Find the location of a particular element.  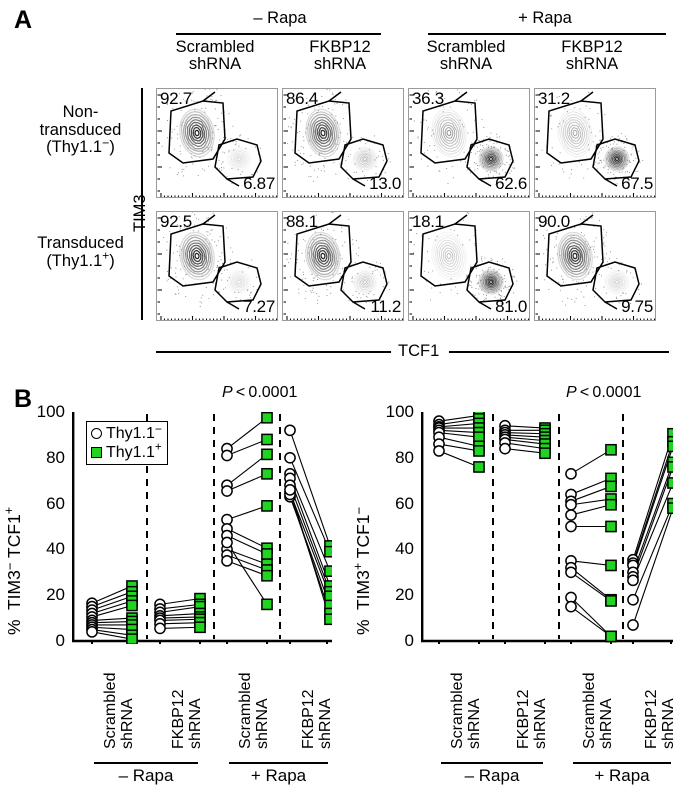

tim3-axis-line is located at coordinates (142, 204).